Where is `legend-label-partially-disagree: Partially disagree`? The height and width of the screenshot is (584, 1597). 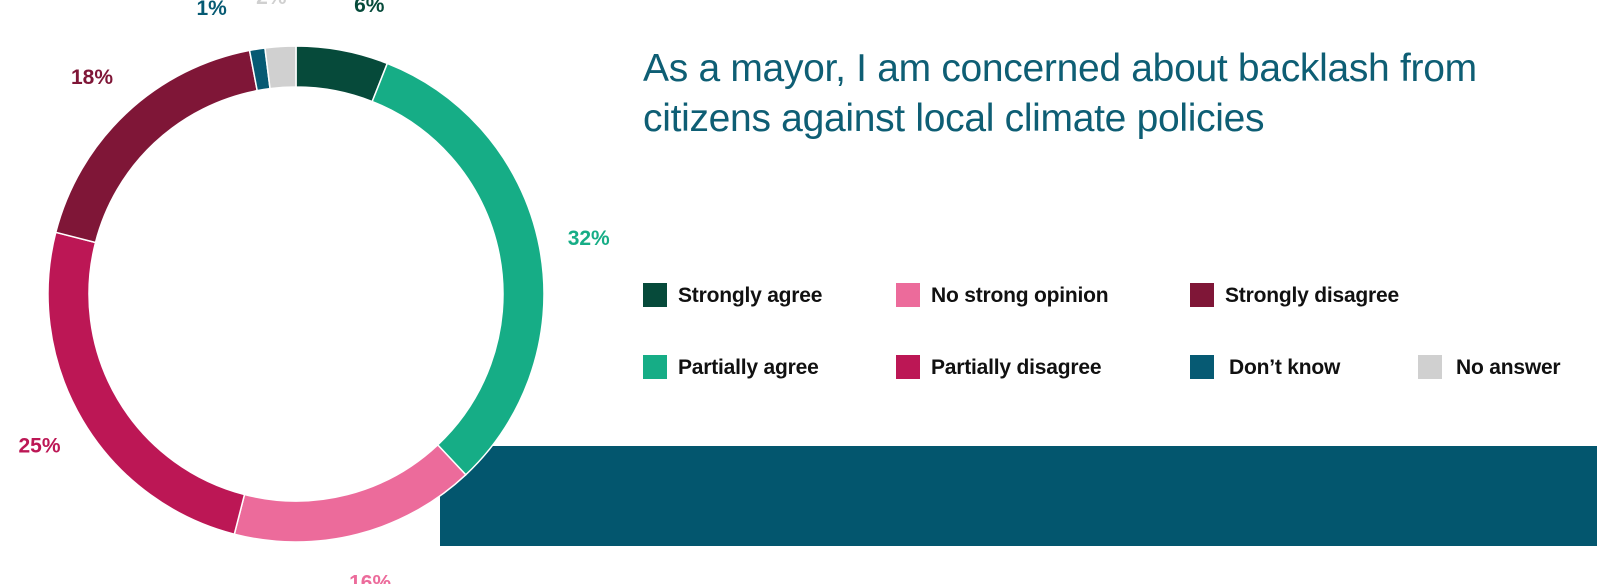
legend-label-partially-disagree: Partially disagree is located at coordinates (1016, 367).